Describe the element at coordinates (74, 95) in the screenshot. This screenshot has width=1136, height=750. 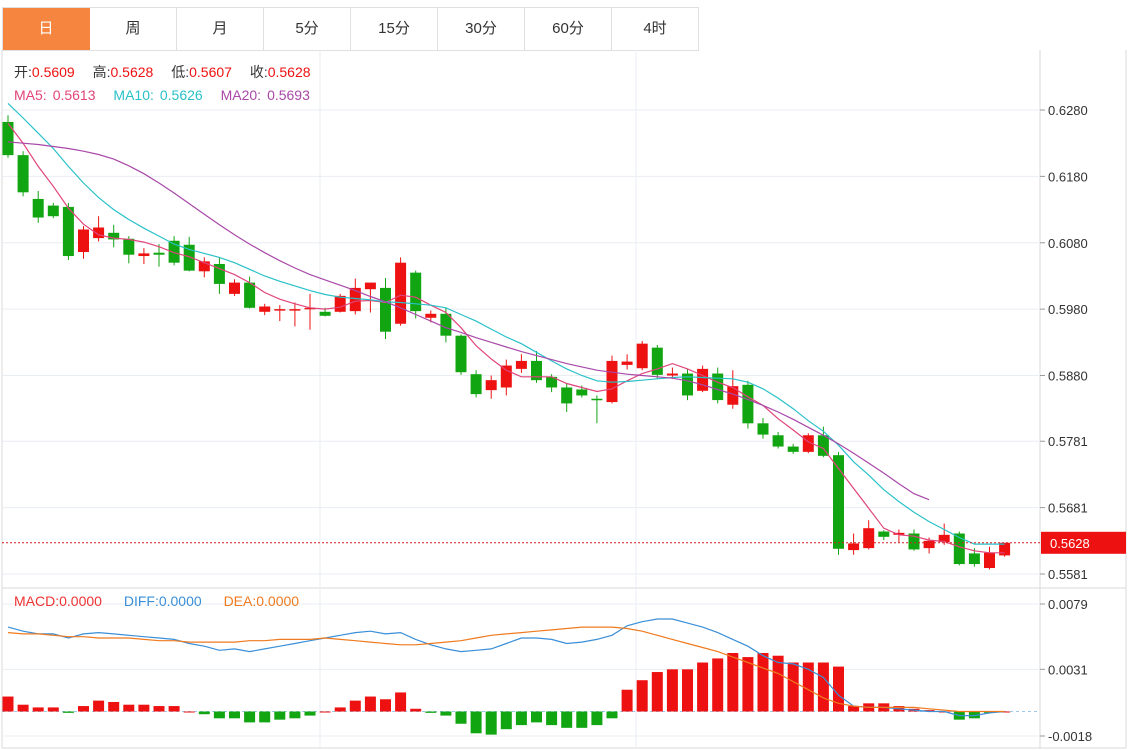
I see `ma5-value: 0.5613` at that location.